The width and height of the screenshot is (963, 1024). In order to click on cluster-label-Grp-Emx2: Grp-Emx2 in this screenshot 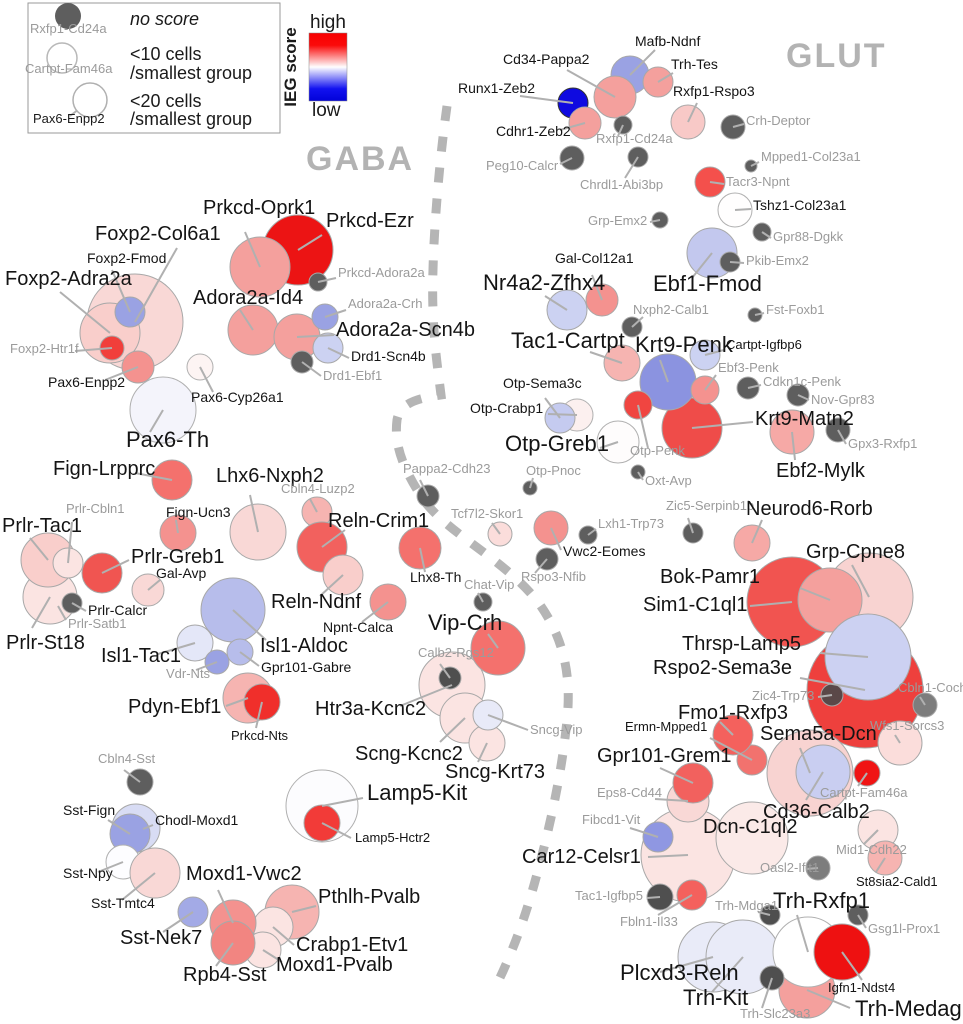, I will do `click(617, 220)`.